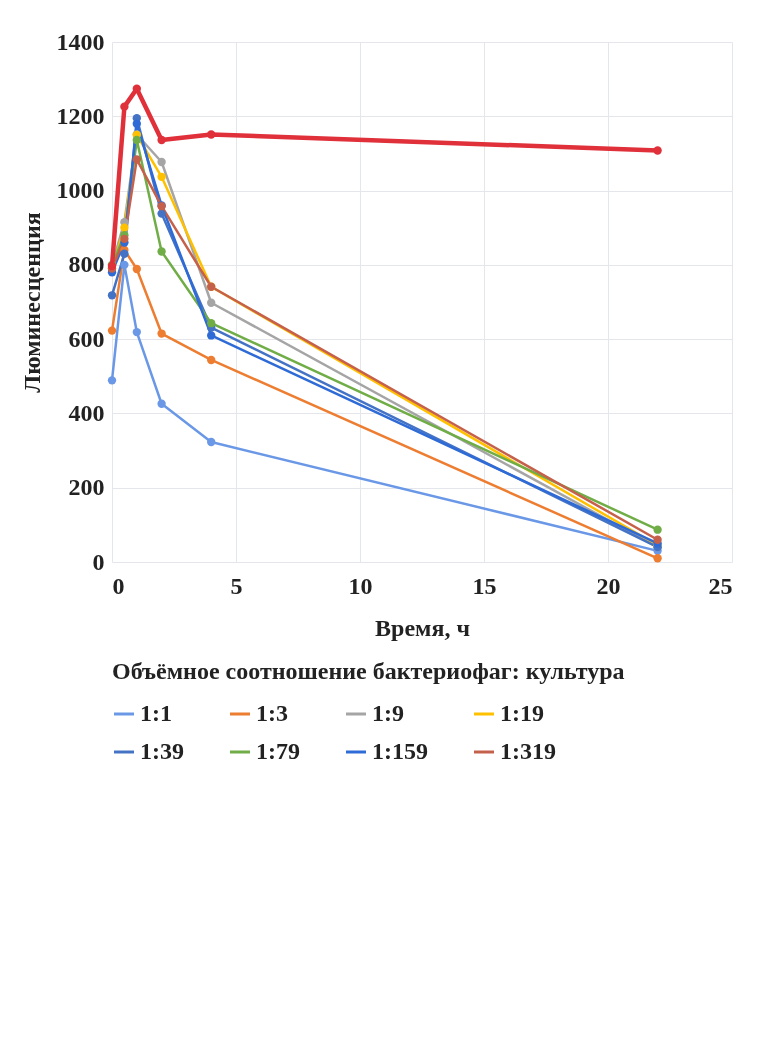 The image size is (781, 1050). I want to click on y-tick-label: 400, so click(86, 412).